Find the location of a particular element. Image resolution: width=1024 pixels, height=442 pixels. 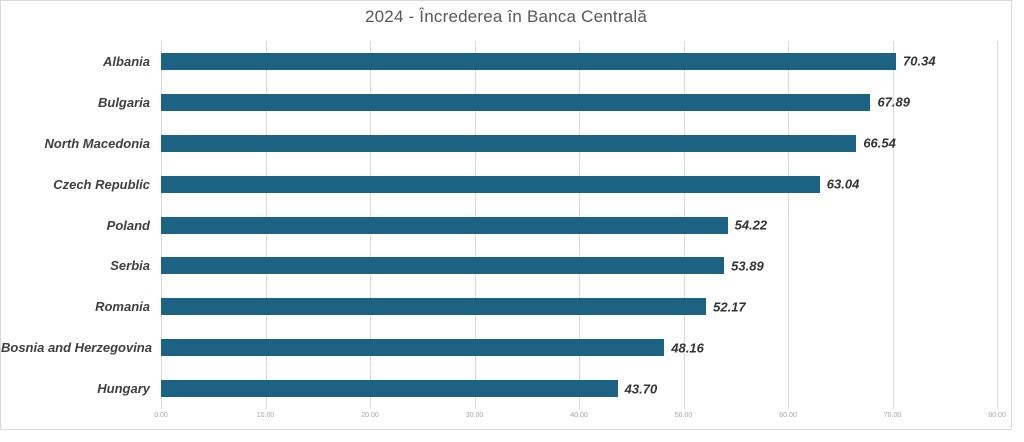

bar-track: 54.22 is located at coordinates (579, 225).